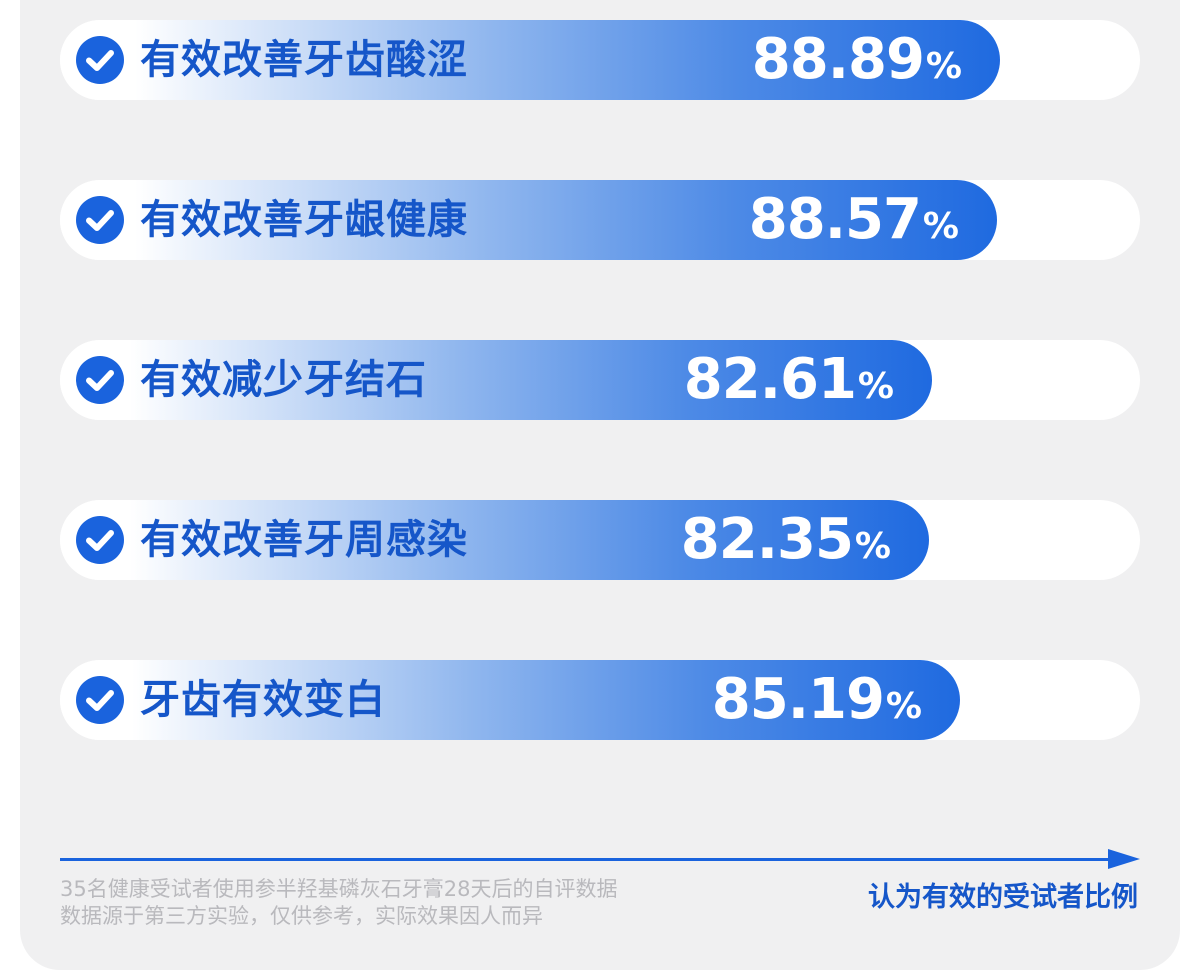 This screenshot has width=1200, height=980. Describe the element at coordinates (283, 380) in the screenshot. I see `bar-label: 有效减少牙结石` at that location.